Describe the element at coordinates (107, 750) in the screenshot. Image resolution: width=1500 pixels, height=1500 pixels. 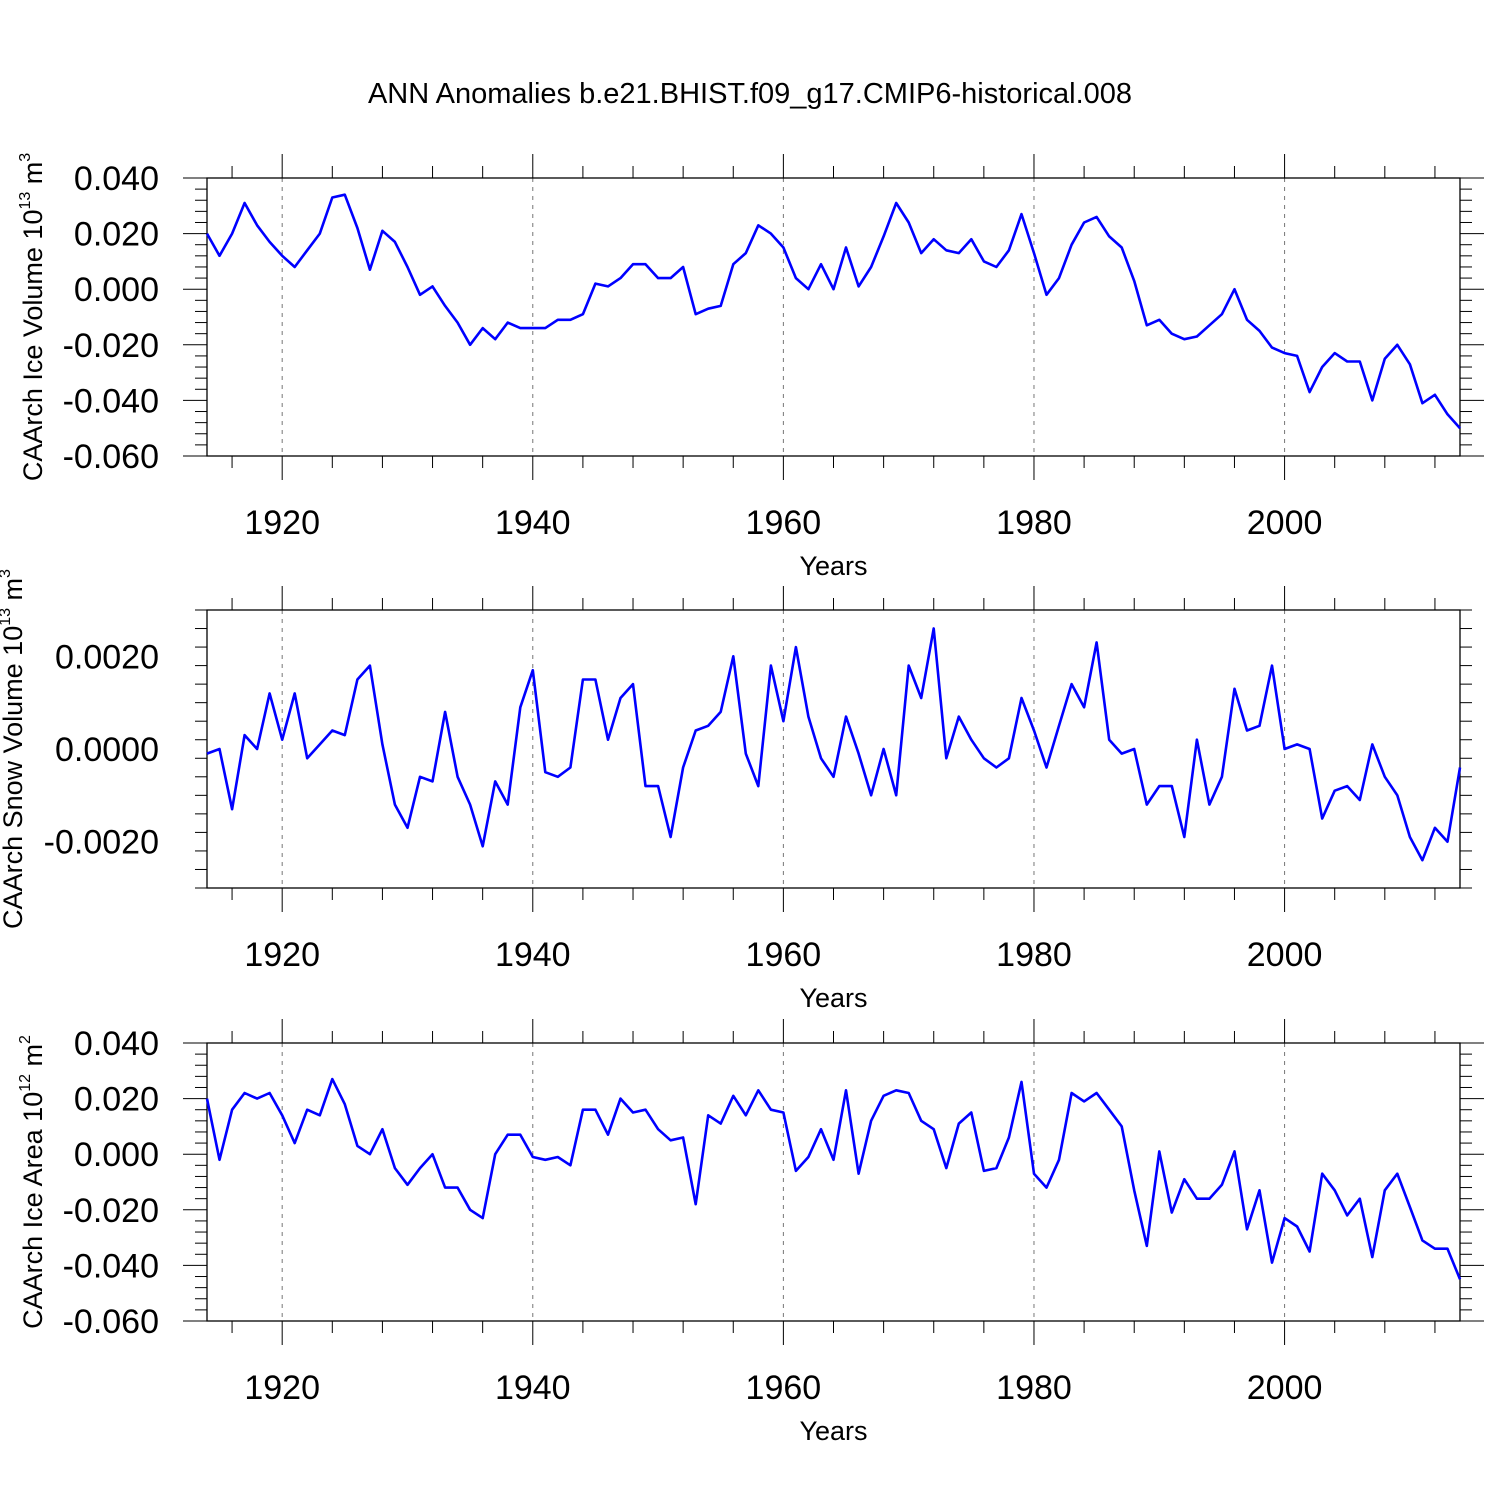
I see `y-tick-label: 0.0000` at that location.